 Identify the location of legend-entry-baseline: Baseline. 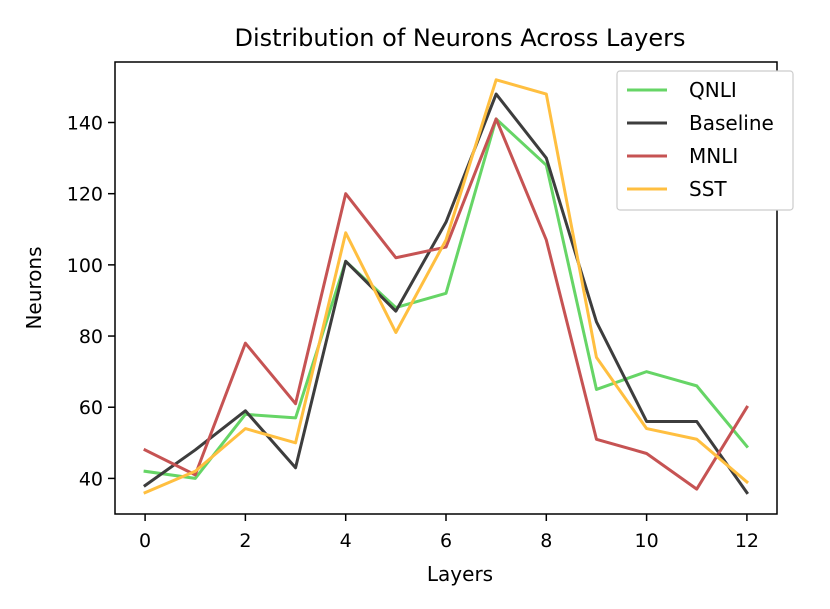
(700, 123).